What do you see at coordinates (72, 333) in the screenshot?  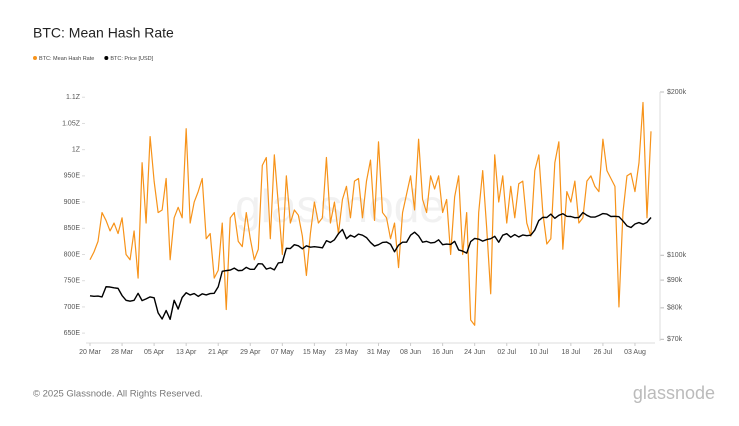 I see `y-tick-label: 650E` at bounding box center [72, 333].